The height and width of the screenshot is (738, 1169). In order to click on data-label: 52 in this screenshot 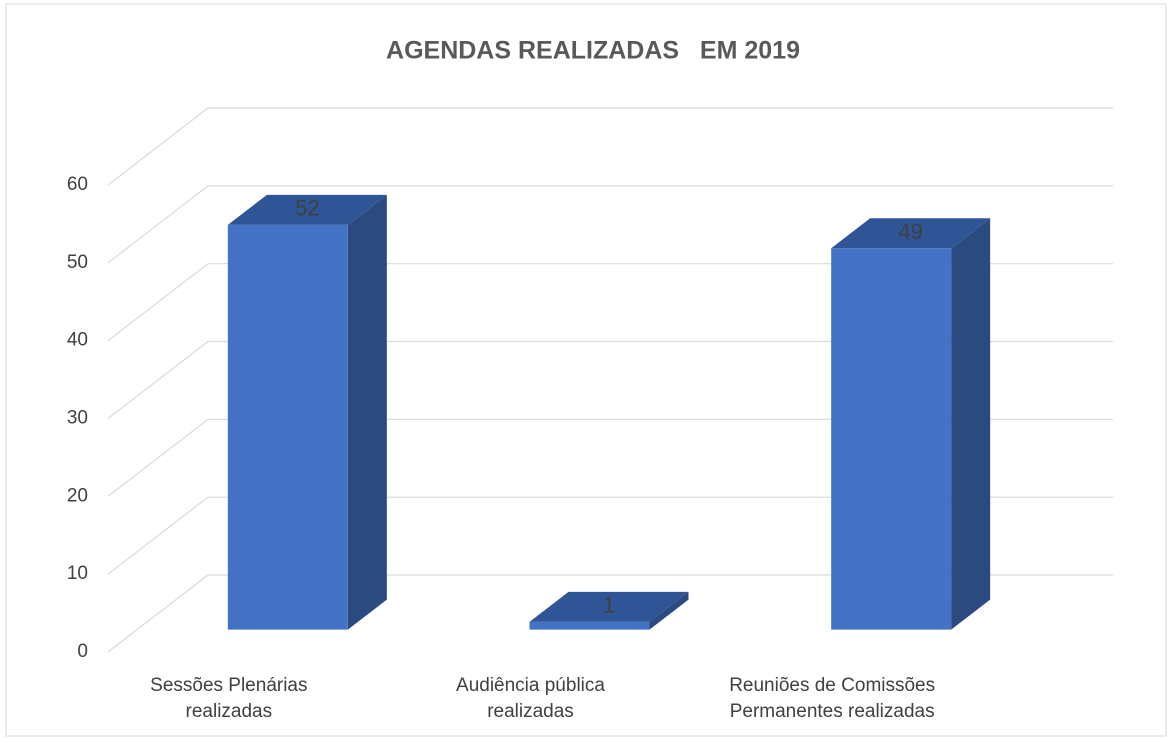, I will do `click(307, 208)`.